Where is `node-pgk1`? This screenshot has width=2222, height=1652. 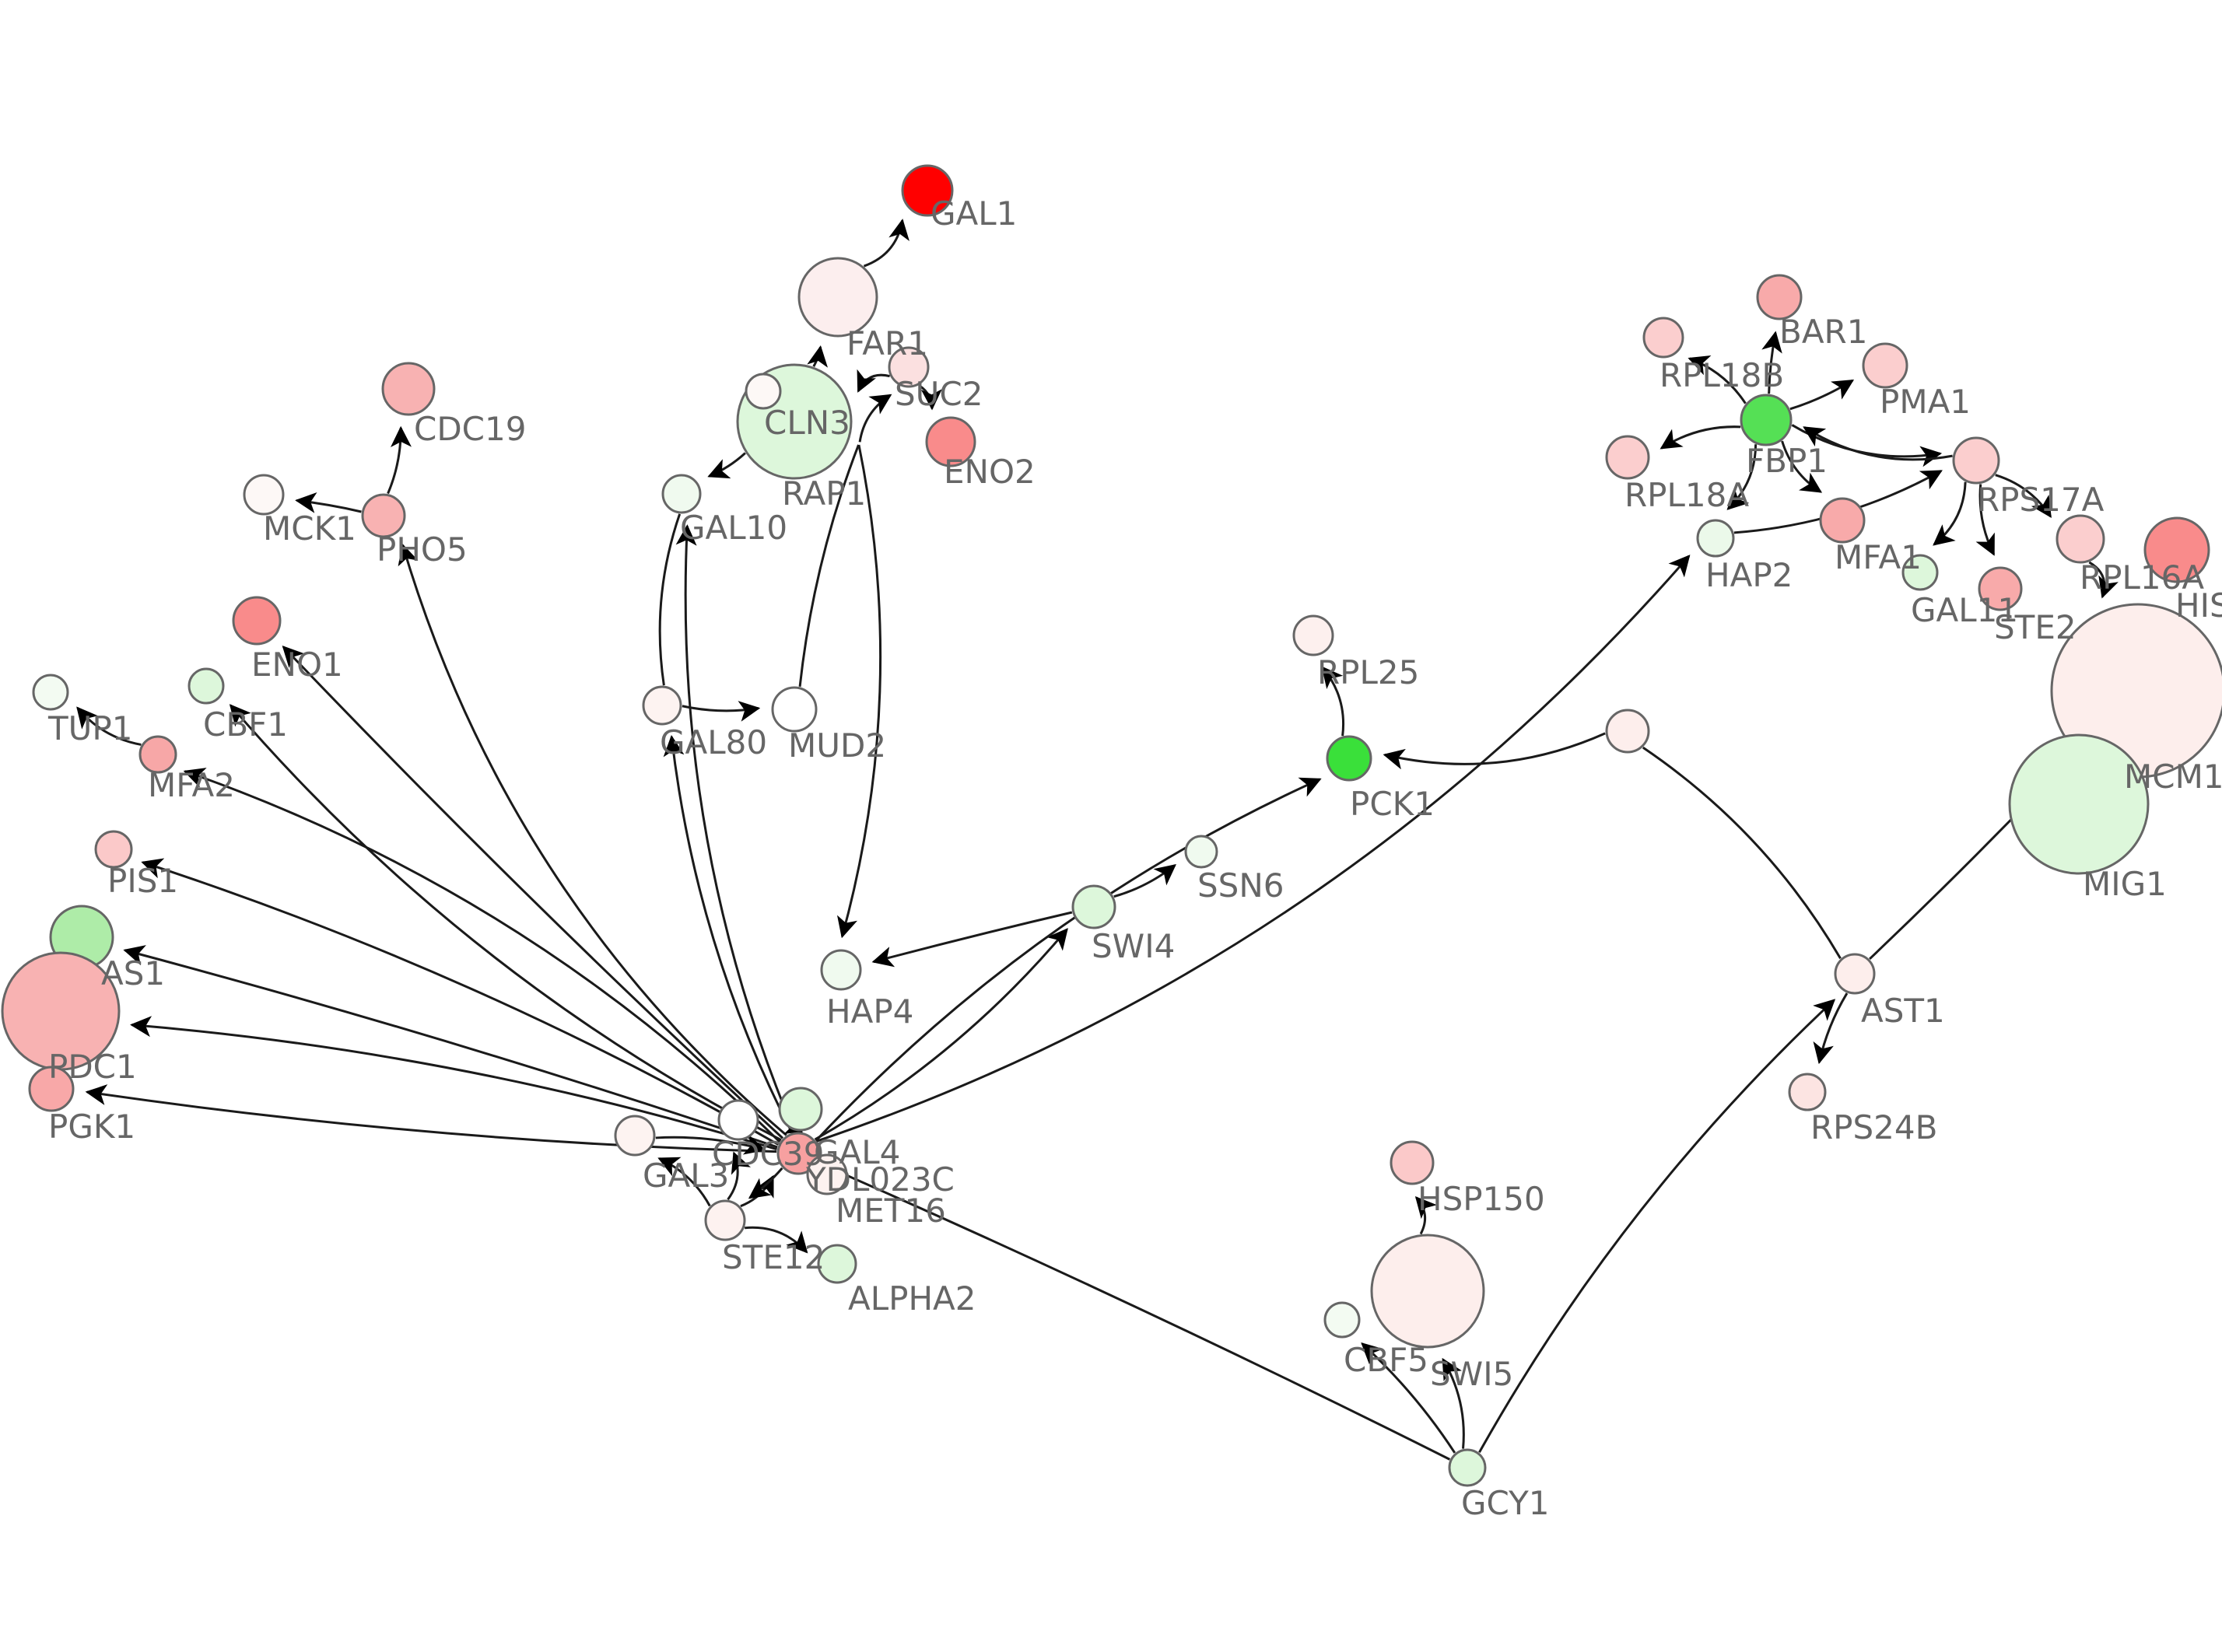 node-pgk1 is located at coordinates (51, 1089).